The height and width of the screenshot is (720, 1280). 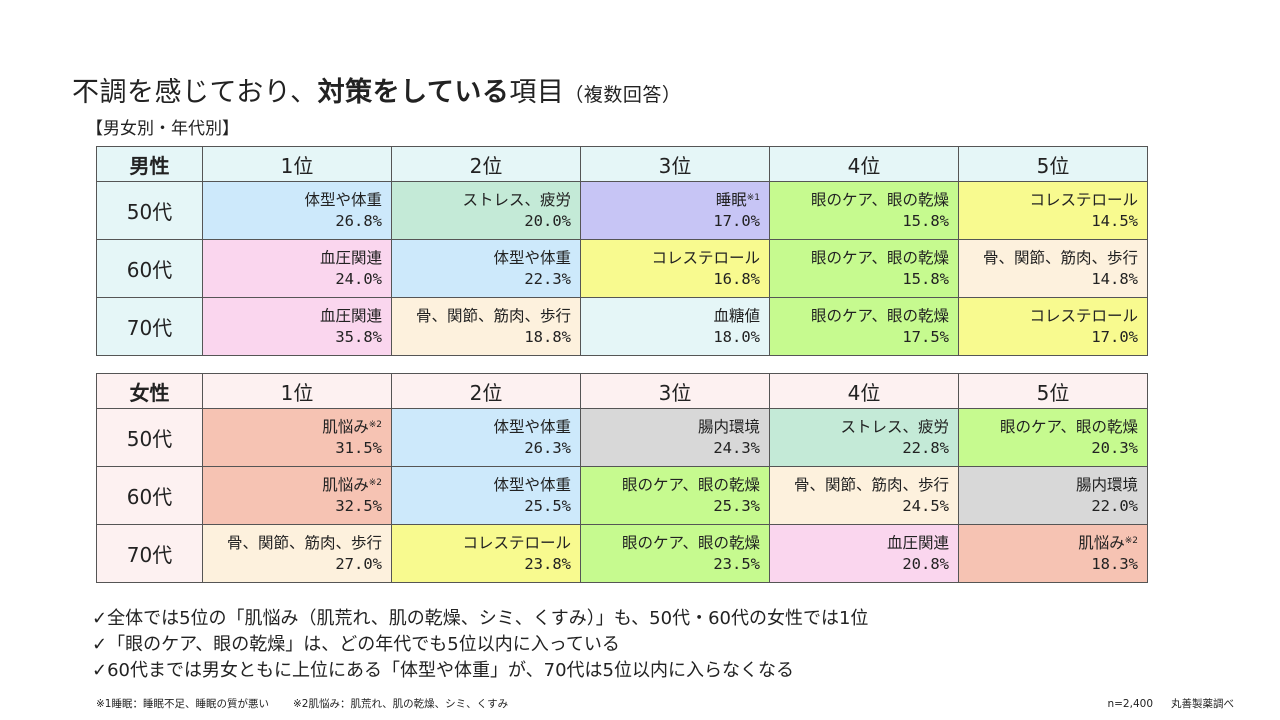 I want to click on item-name-text: ストレス、疲労, so click(x=516, y=199).